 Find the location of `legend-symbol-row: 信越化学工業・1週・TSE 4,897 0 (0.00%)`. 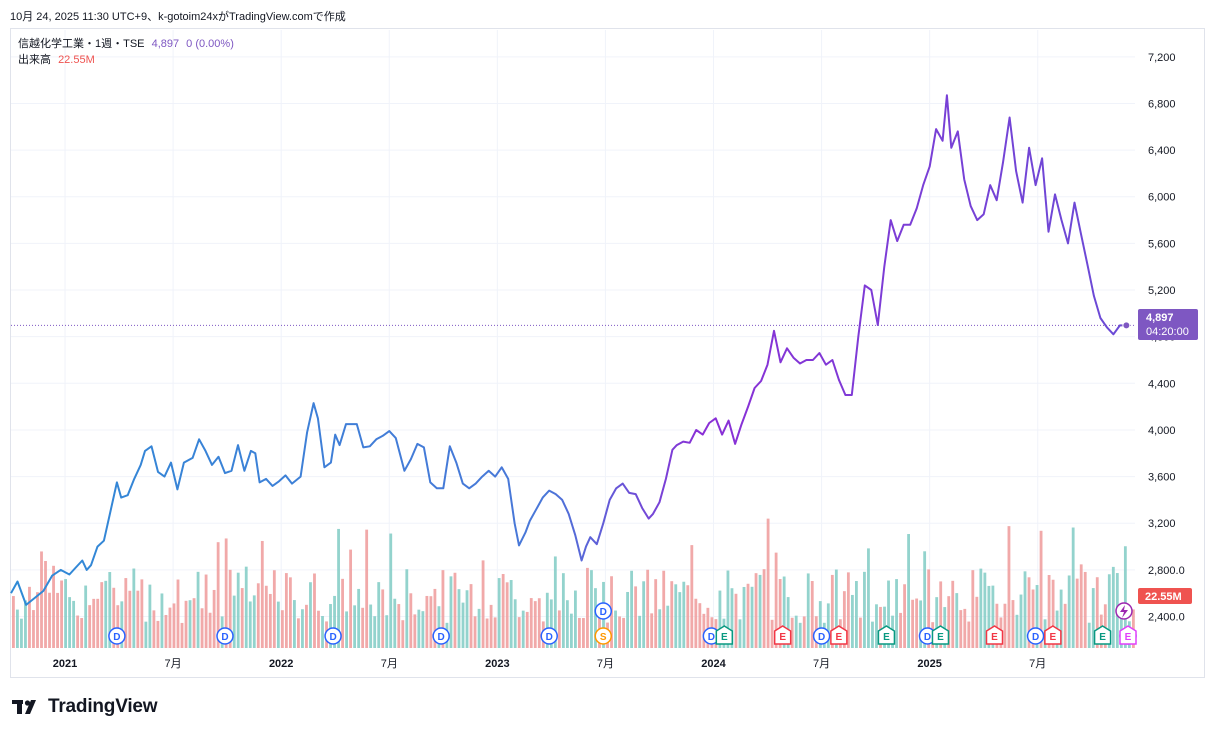

legend-symbol-row: 信越化学工業・1週・TSE 4,897 0 (0.00%) is located at coordinates (126, 44).